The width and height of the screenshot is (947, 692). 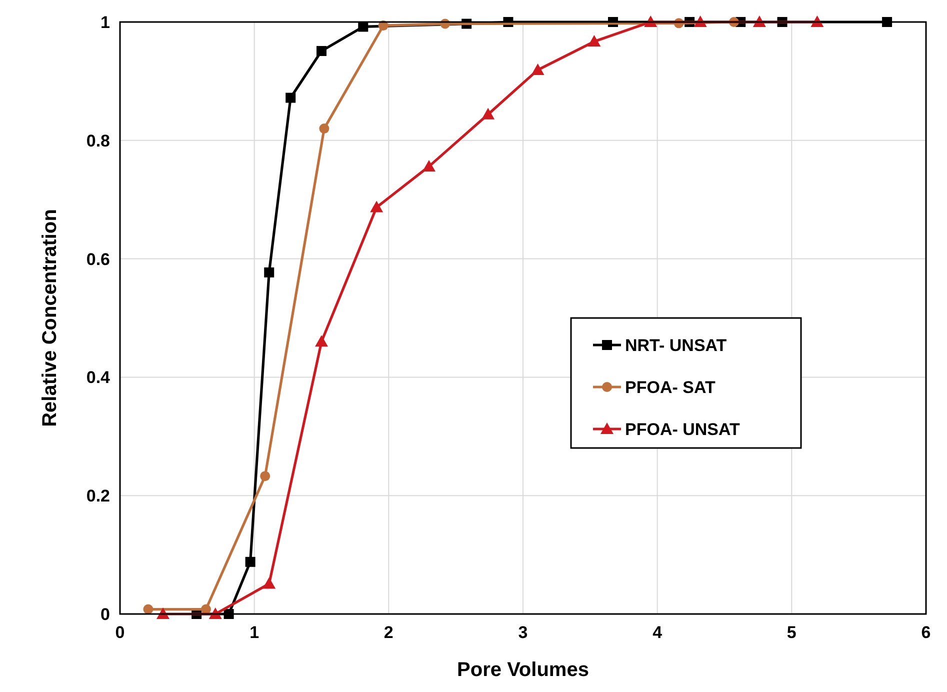 What do you see at coordinates (791, 632) in the screenshot?
I see `x-tick-label: 5` at bounding box center [791, 632].